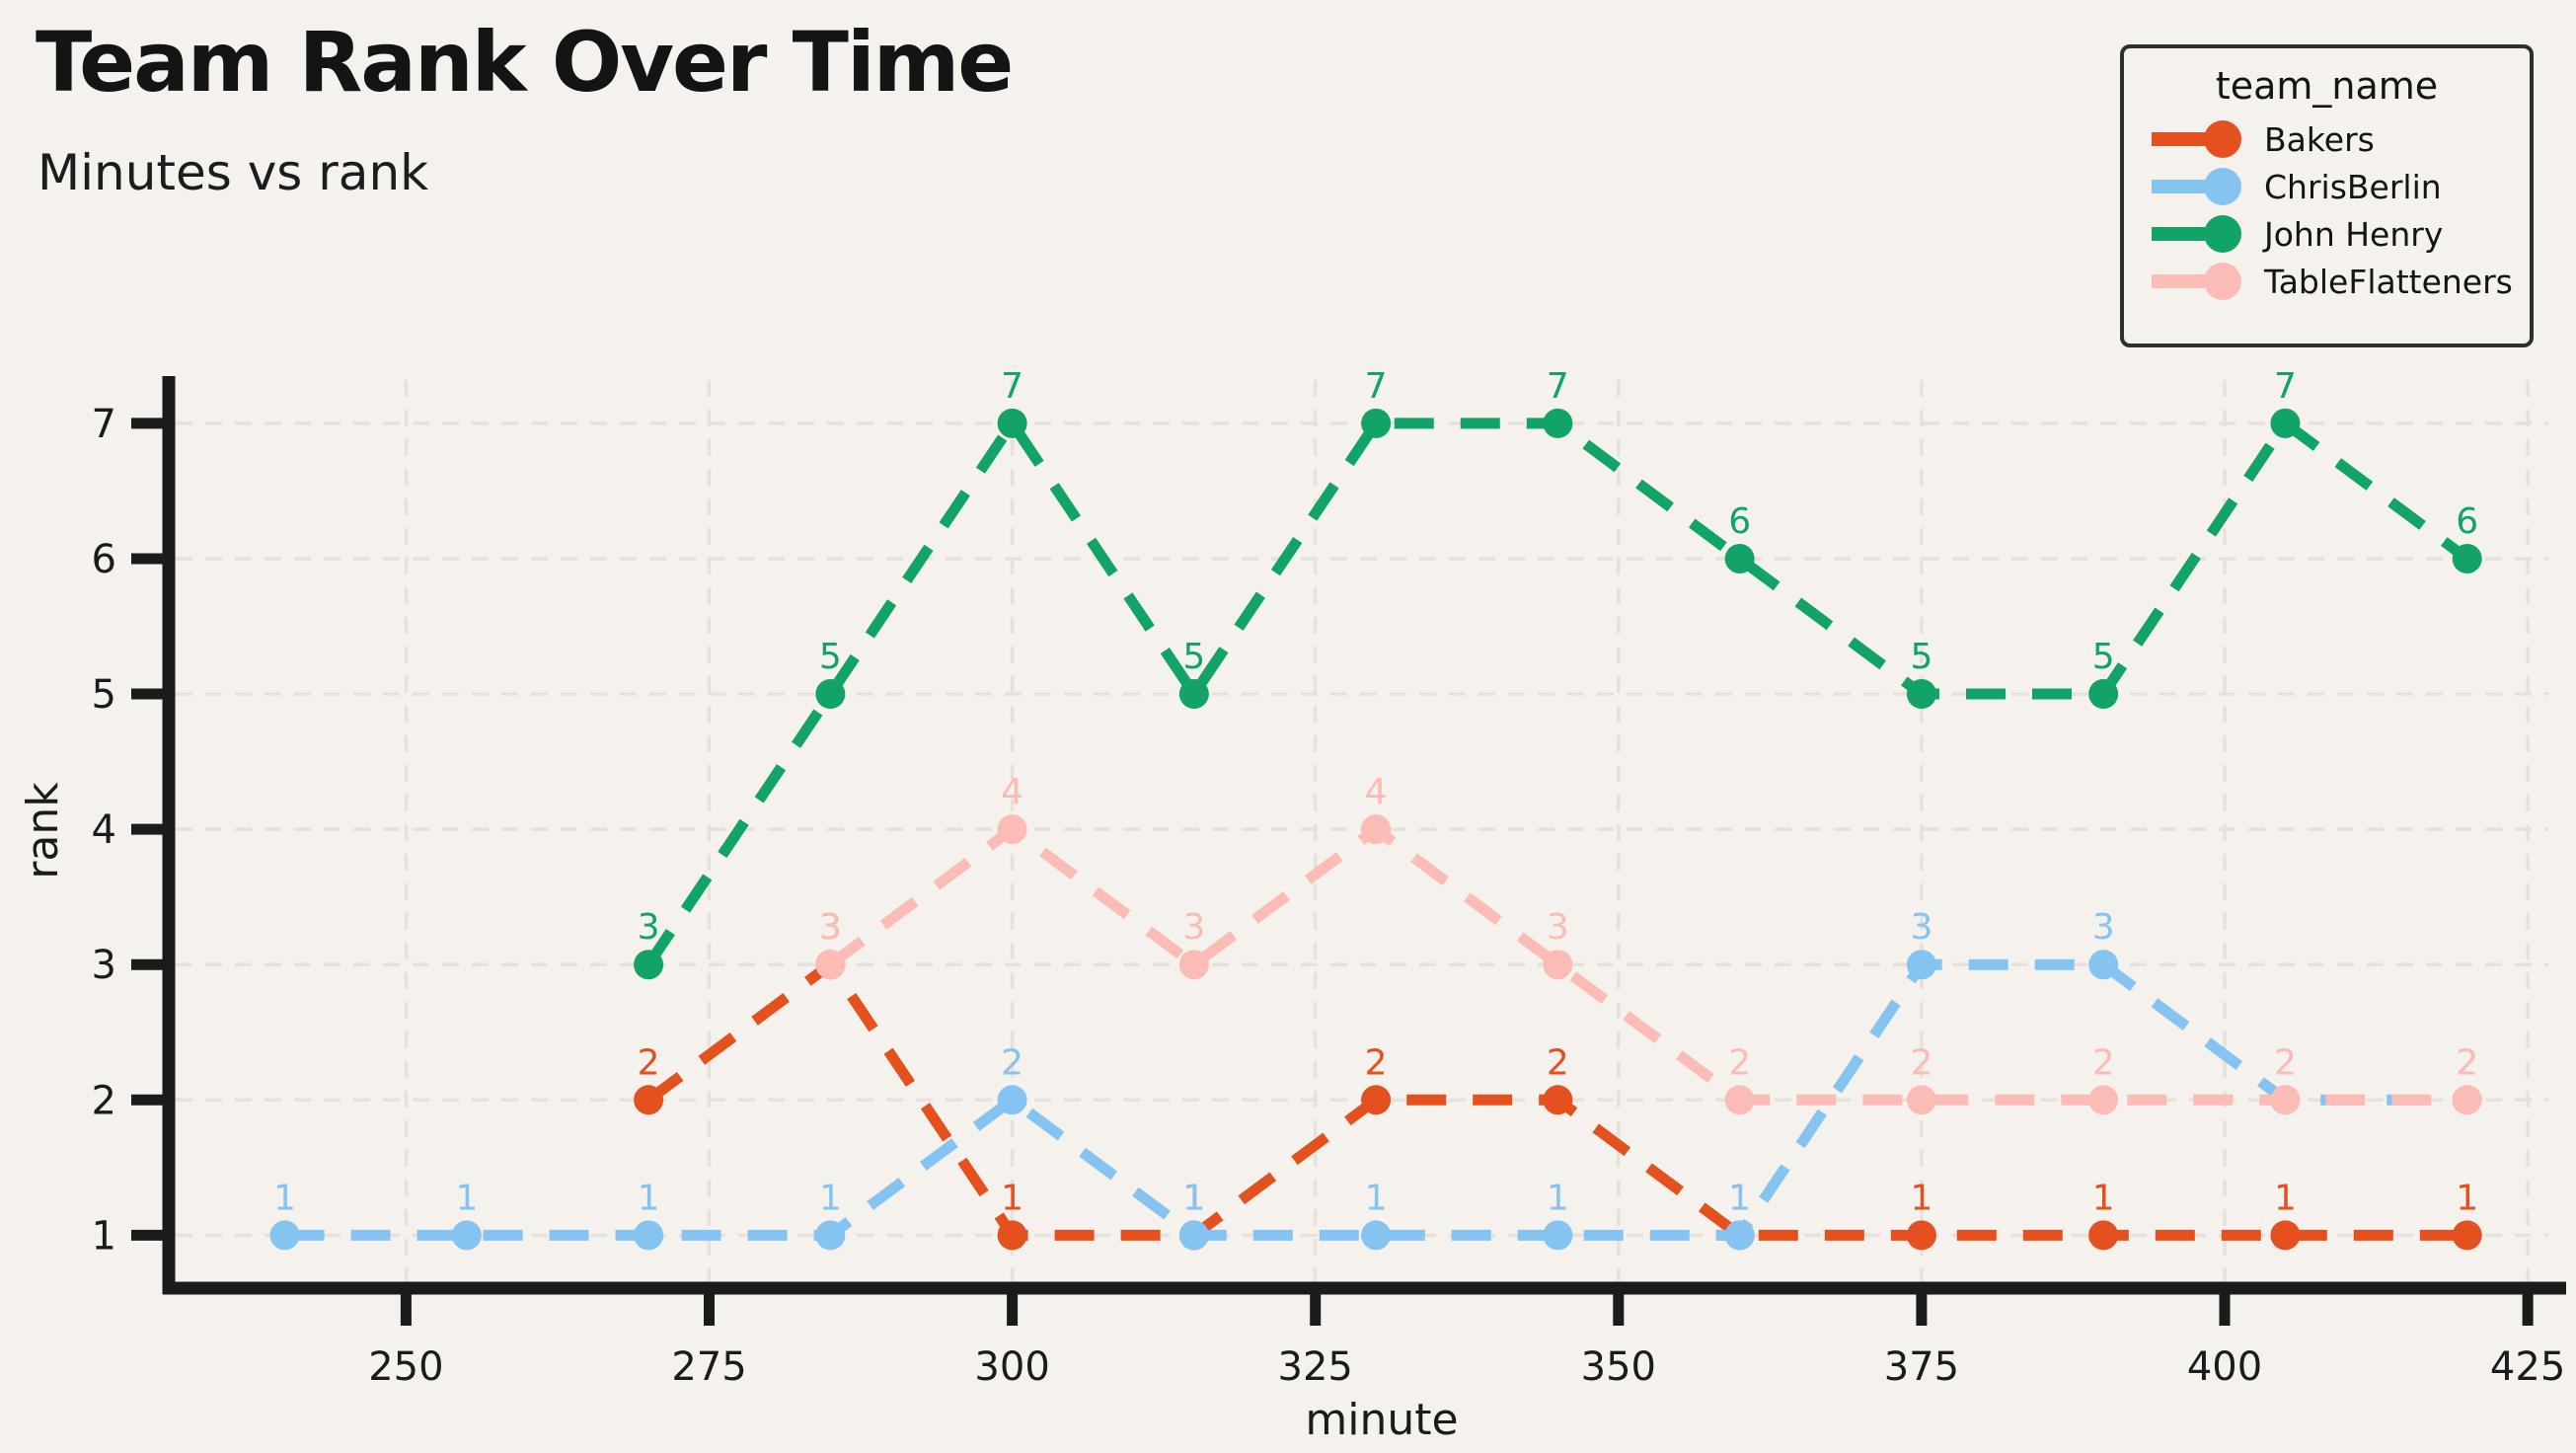  Describe the element at coordinates (104, 830) in the screenshot. I see `y-tick-label: 4` at that location.